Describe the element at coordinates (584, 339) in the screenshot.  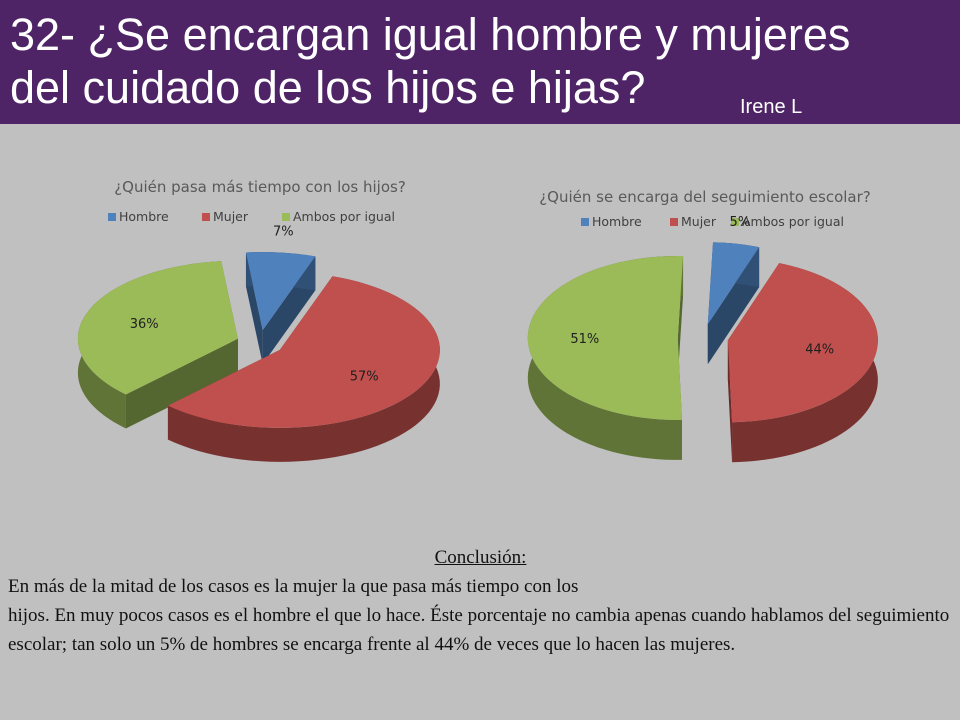
I see `data-label: 51%` at that location.